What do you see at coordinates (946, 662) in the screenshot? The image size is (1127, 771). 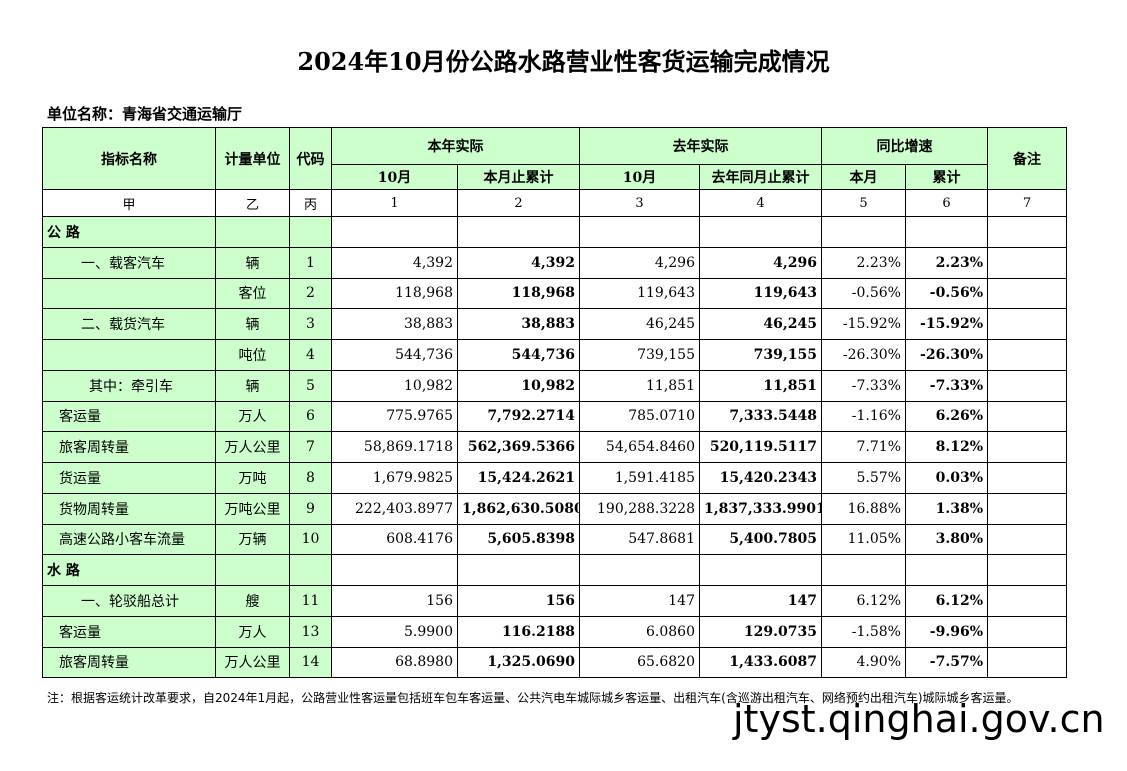 I see `cumulative-growth: -7.57%` at bounding box center [946, 662].